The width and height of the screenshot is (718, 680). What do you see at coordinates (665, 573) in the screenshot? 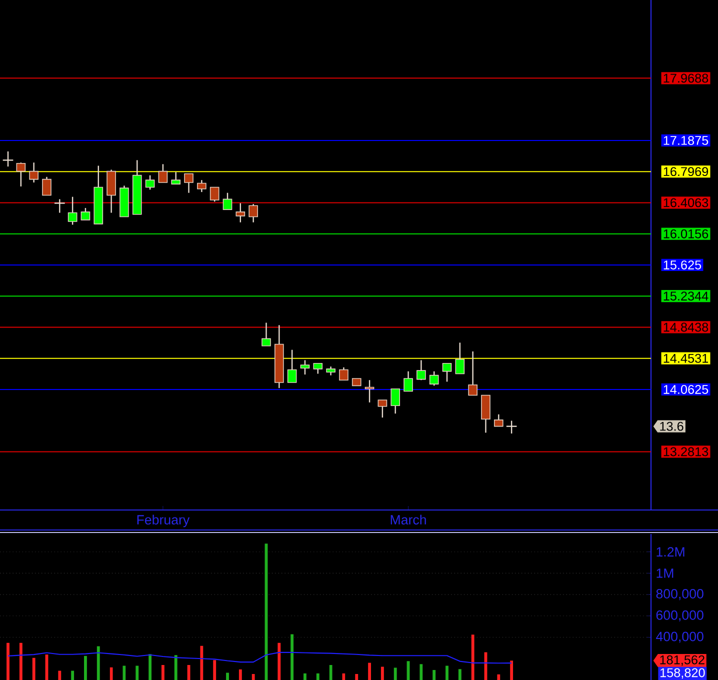
I see `y-tick-label: 1M` at bounding box center [665, 573].